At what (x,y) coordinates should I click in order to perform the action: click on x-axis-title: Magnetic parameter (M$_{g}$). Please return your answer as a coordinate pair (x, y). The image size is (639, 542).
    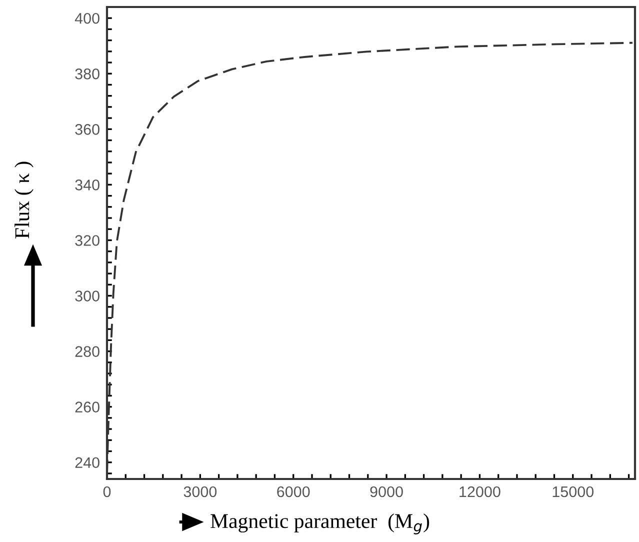
    Looking at the image, I should click on (320, 523).